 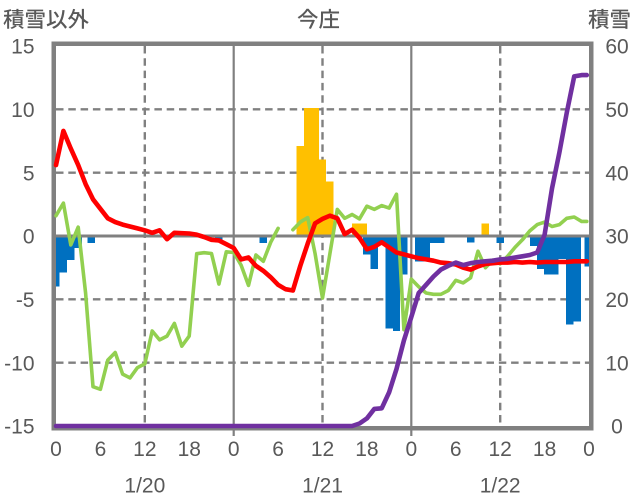 I want to click on svg-text: 40, so click(x=616, y=173).